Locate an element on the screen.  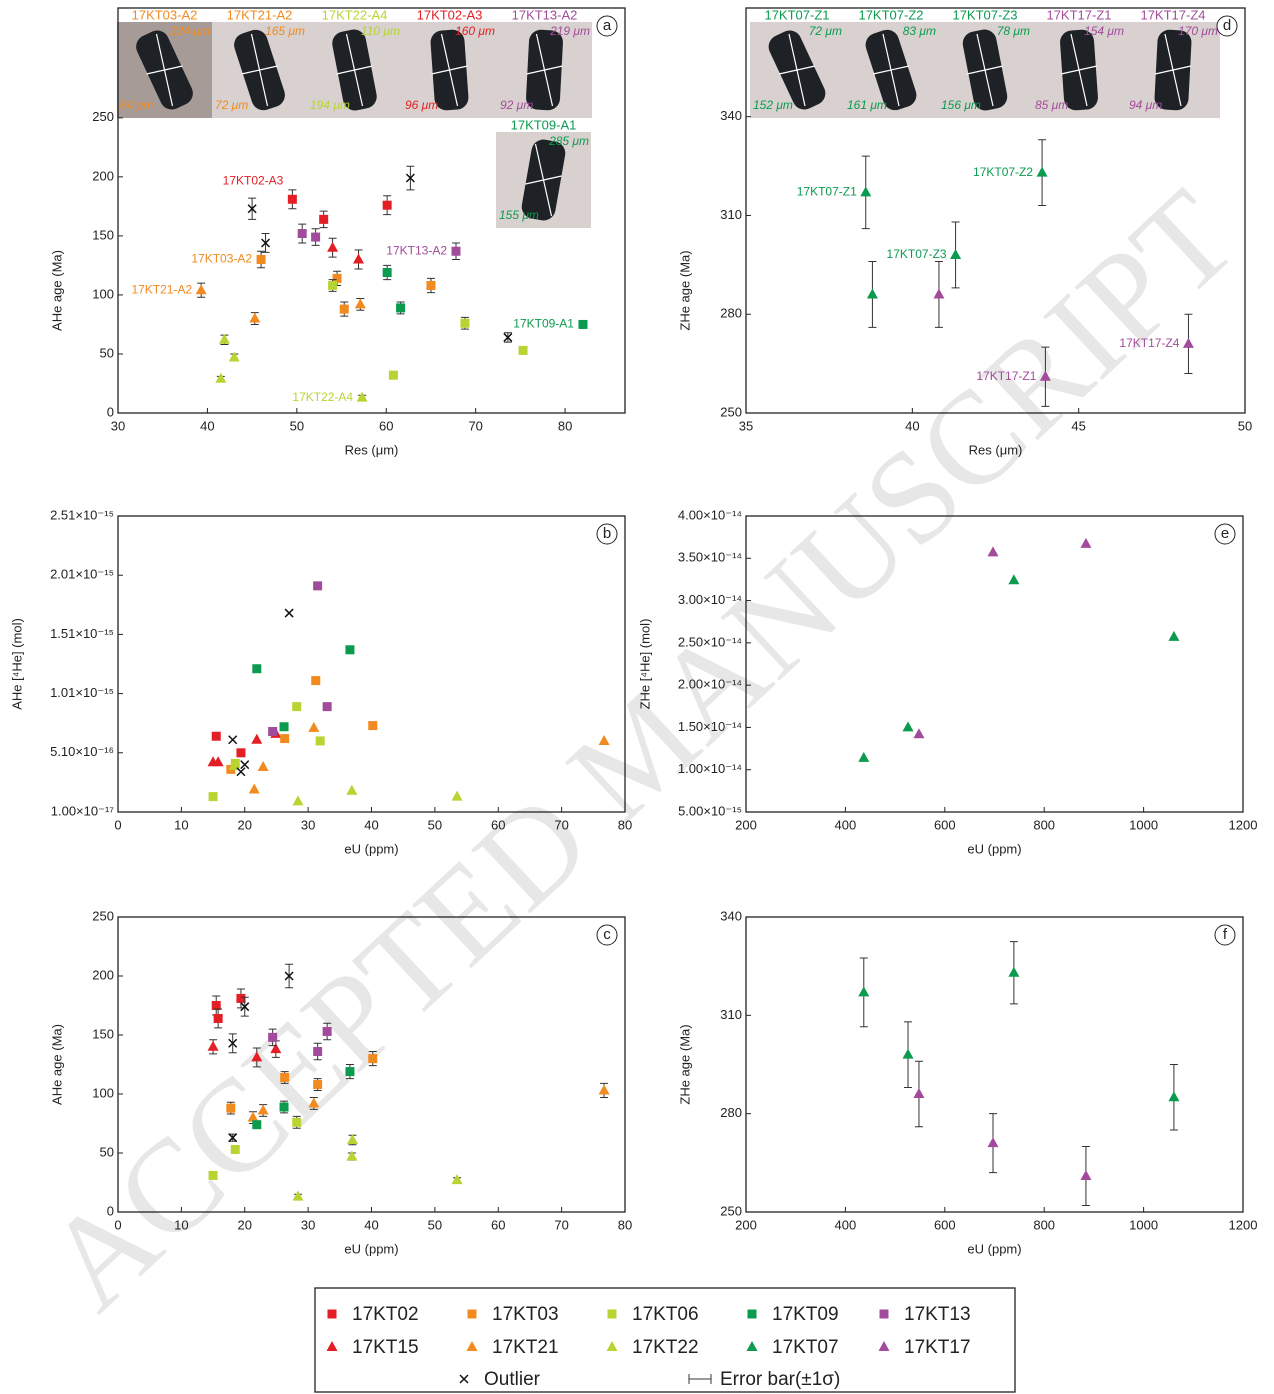
x-tick-label: 80 is located at coordinates (625, 1224).